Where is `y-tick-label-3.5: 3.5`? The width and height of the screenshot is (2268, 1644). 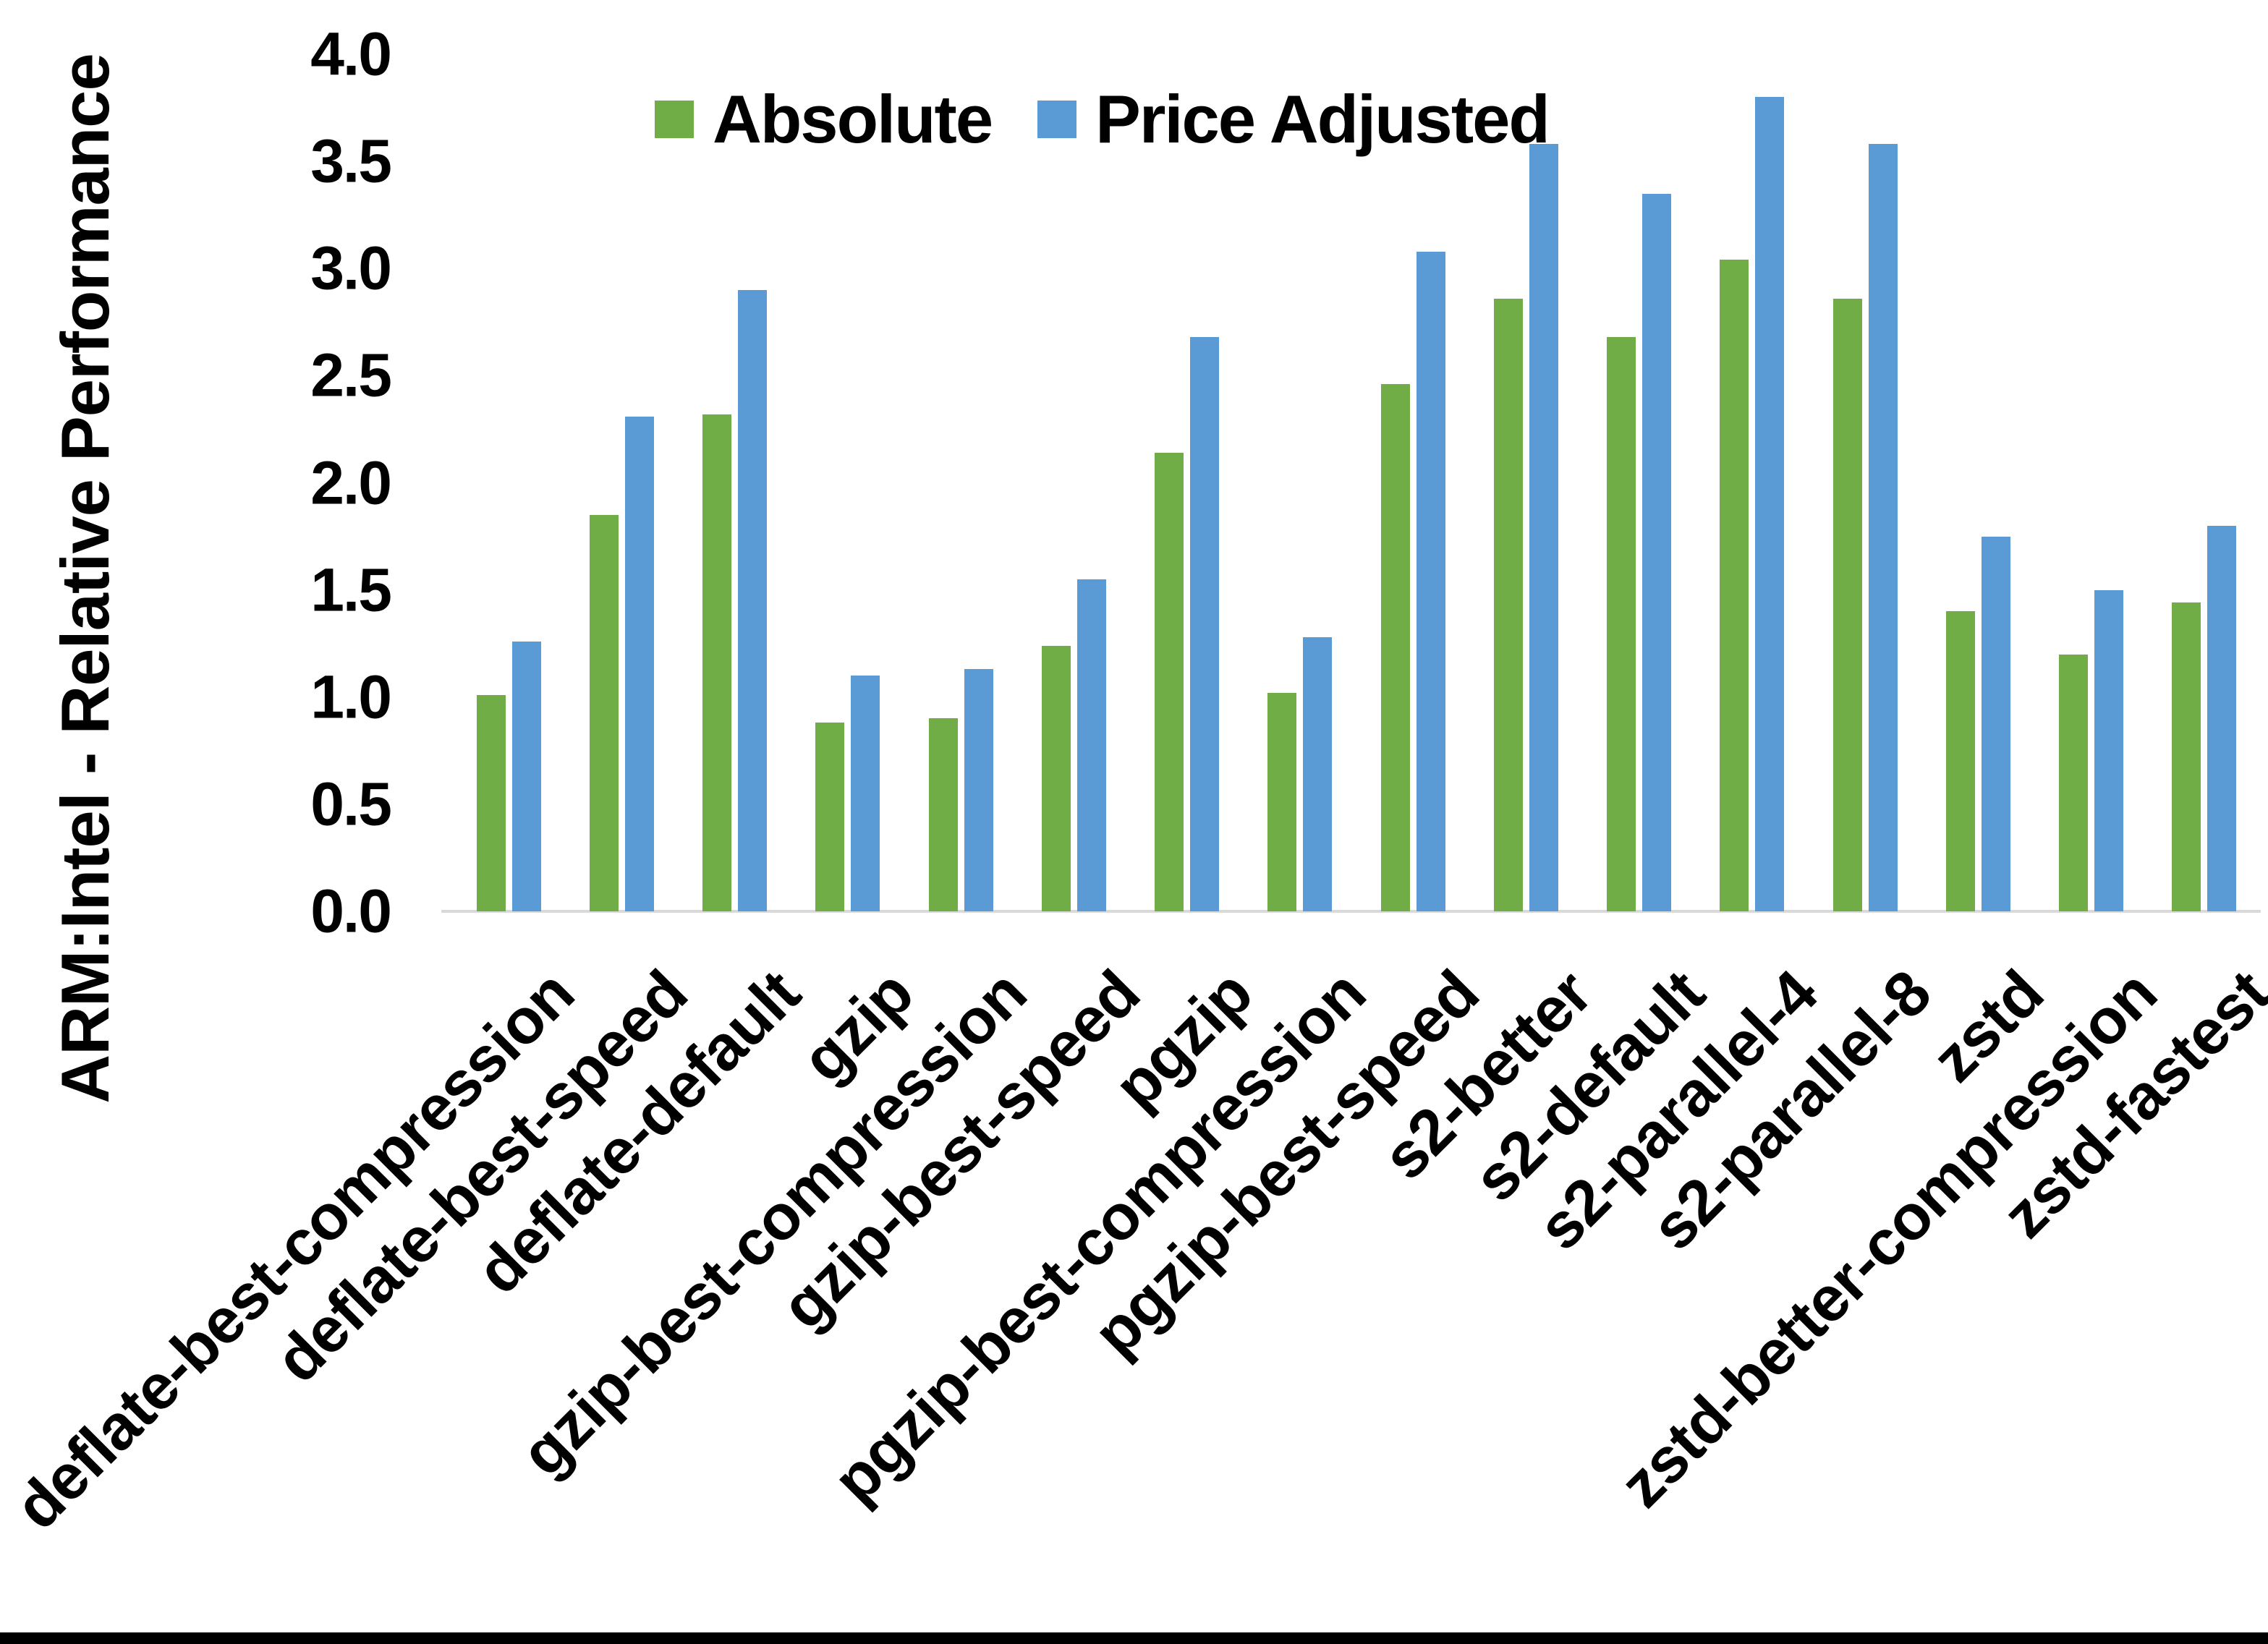 y-tick-label-3.5: 3.5 is located at coordinates (351, 161).